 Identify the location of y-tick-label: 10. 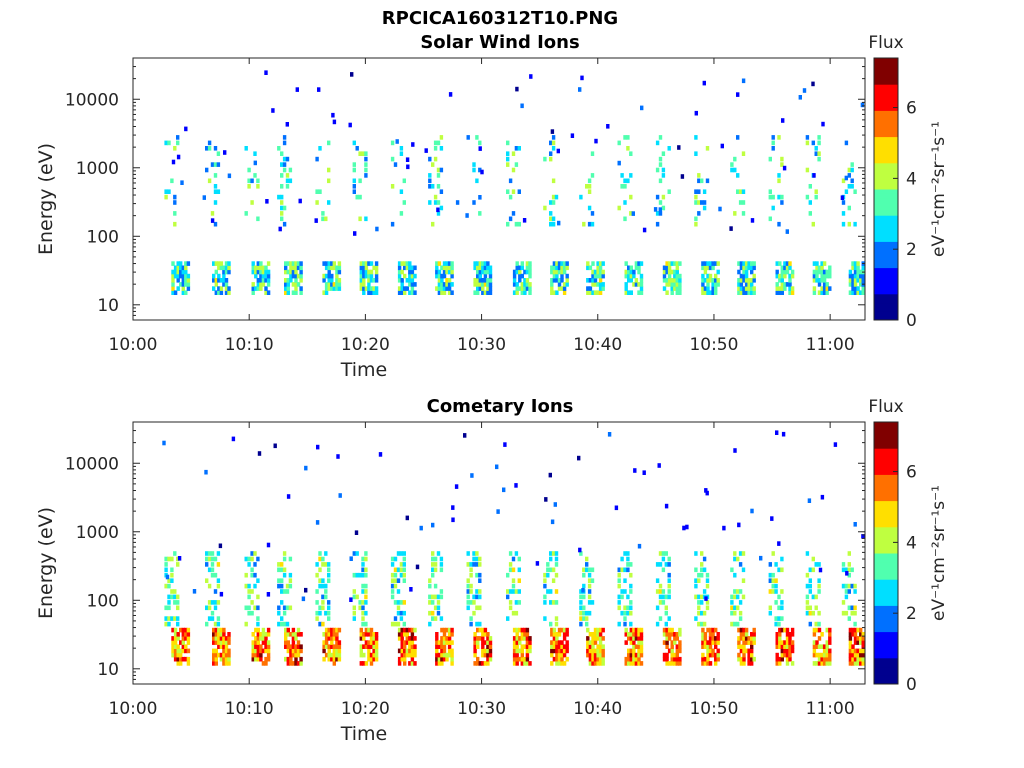
(108, 670).